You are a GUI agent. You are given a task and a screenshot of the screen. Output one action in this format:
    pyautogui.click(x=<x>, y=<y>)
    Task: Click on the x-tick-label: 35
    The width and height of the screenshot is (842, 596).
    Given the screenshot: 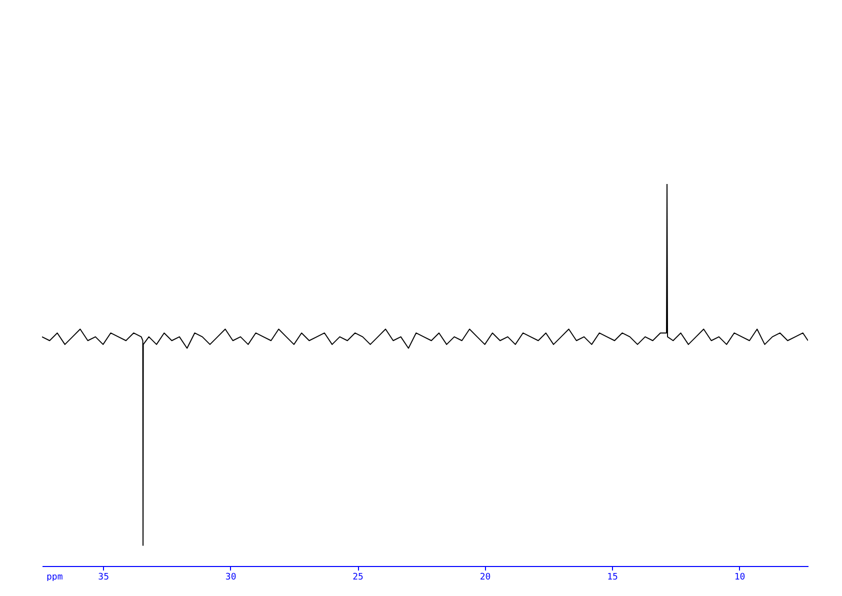 What is the action you would take?
    pyautogui.click(x=103, y=577)
    